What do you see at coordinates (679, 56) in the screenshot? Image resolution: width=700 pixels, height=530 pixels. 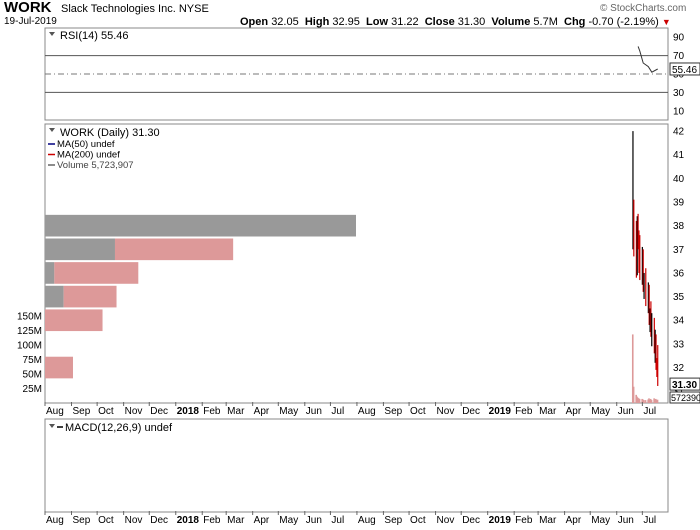 I see `rsi-tick-label: 70` at bounding box center [679, 56].